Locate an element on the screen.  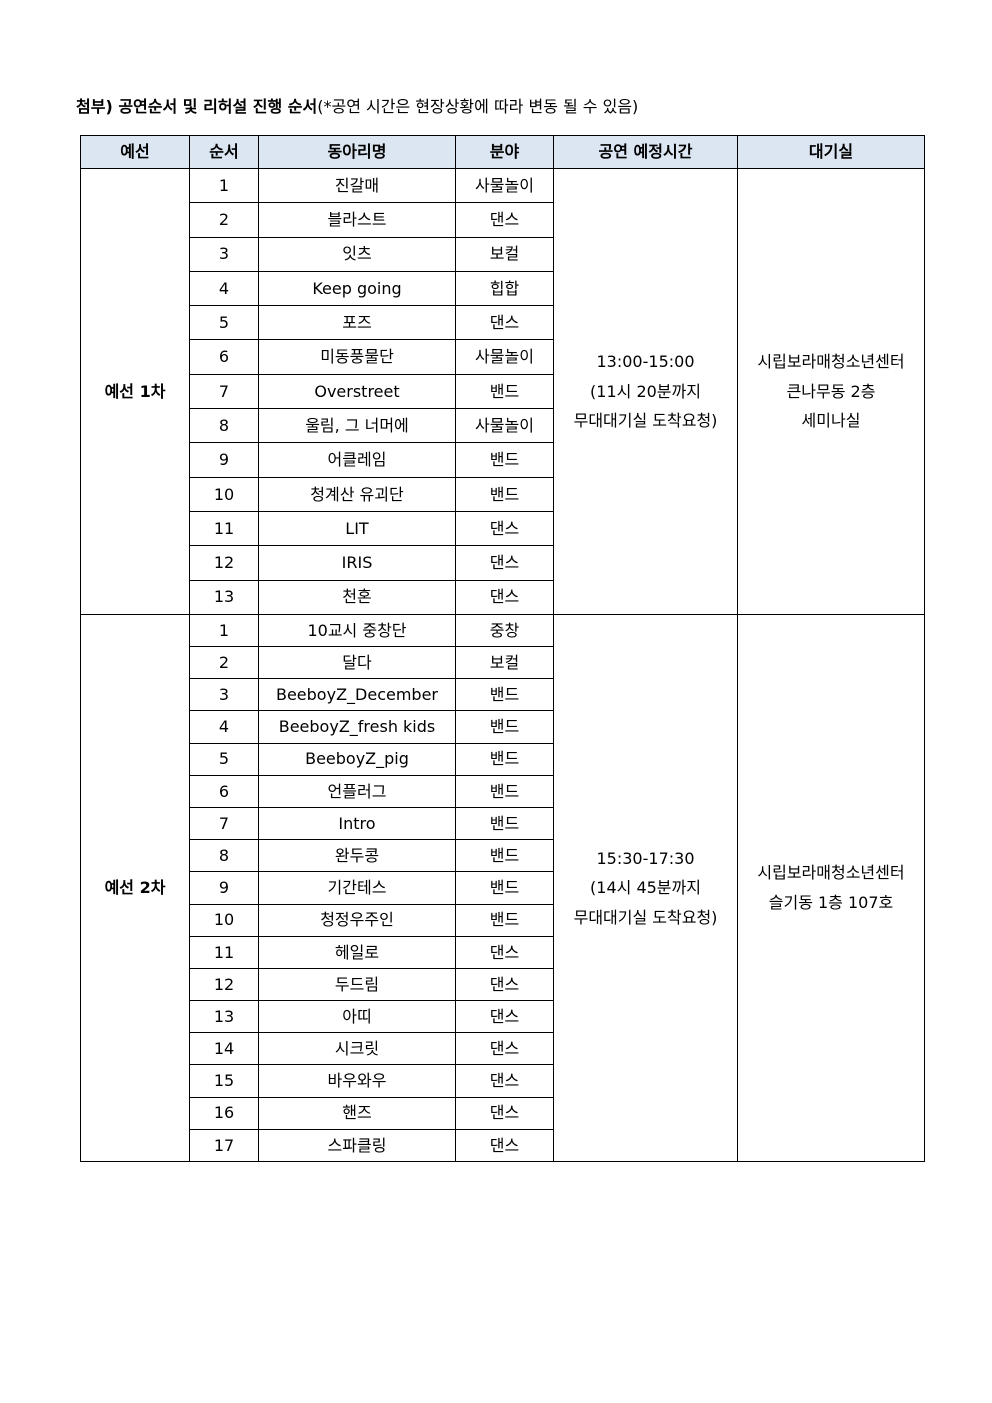
table-row: 8 울림, 그 너머에 사물놀이 is located at coordinates (503, 426).